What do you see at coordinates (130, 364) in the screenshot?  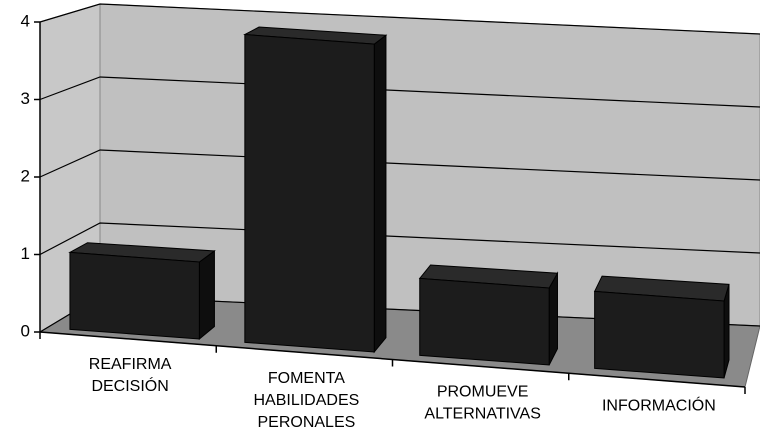 I see `x-tick-label: REAFIRMA` at bounding box center [130, 364].